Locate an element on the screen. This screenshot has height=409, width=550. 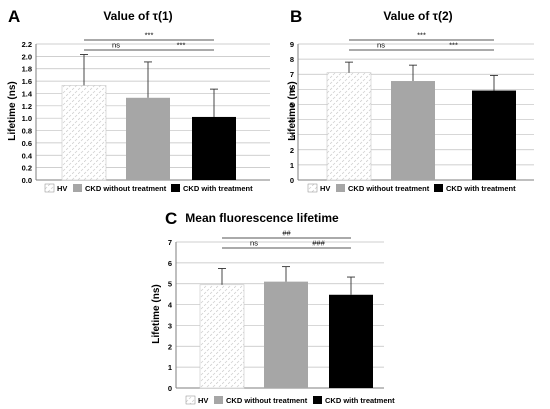
panel-b-ytick-label: 5 is located at coordinates (292, 104).